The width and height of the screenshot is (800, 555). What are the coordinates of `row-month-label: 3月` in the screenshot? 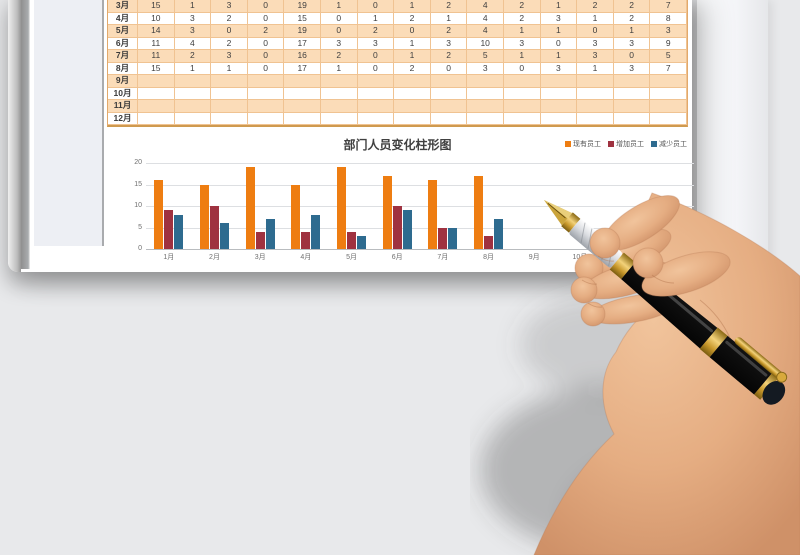 It's located at (123, 6).